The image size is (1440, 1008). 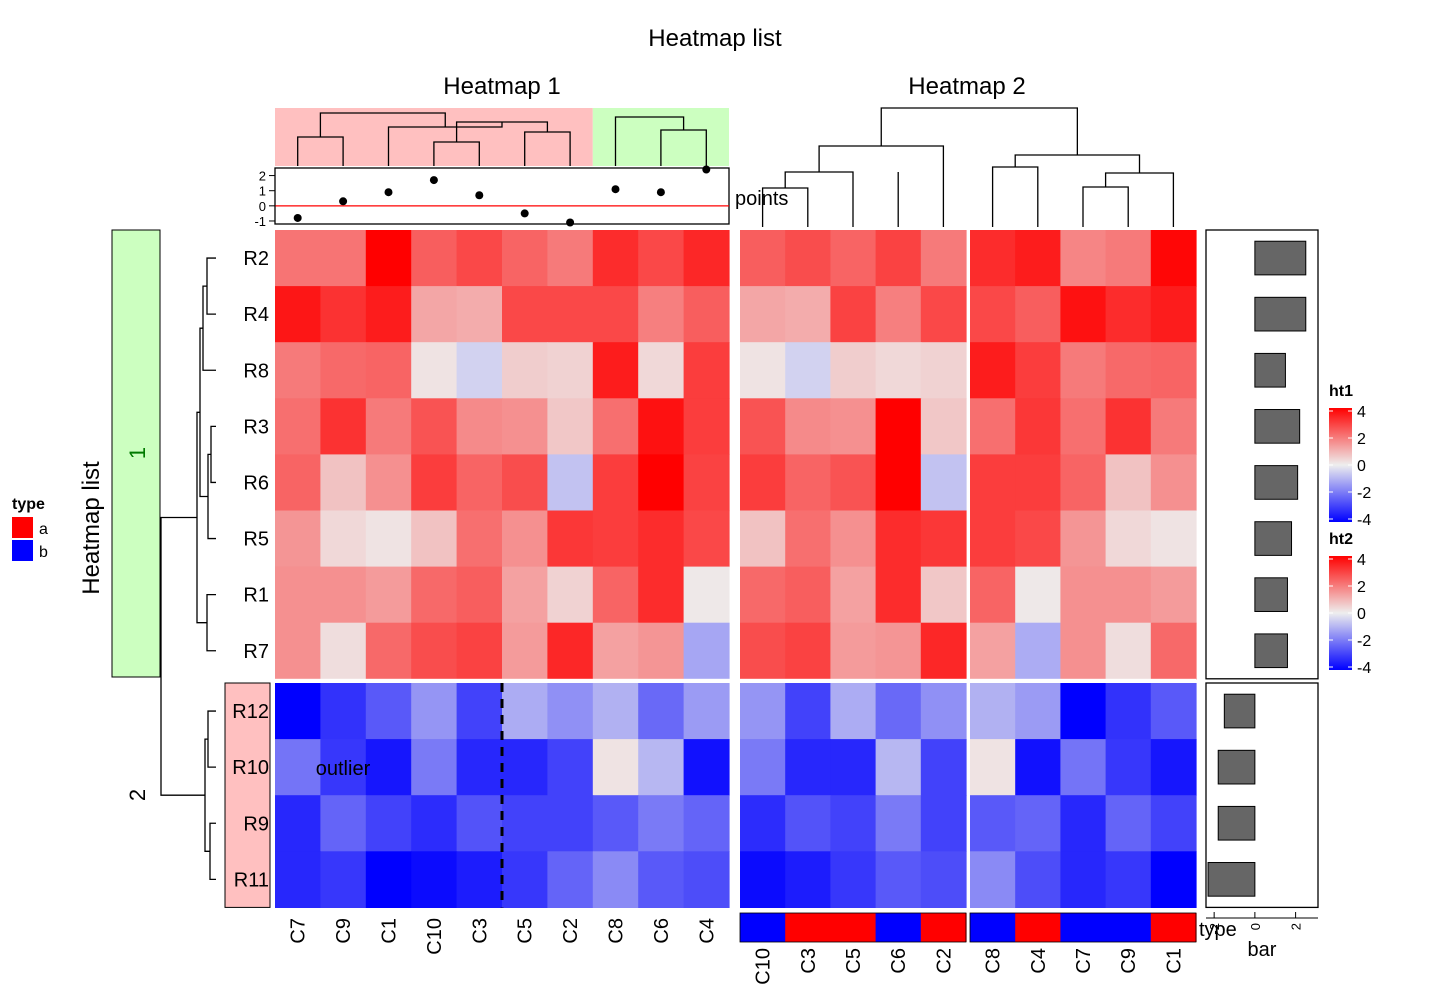 What do you see at coordinates (1262, 795) in the screenshot?
I see `bar-annotation-frame` at bounding box center [1262, 795].